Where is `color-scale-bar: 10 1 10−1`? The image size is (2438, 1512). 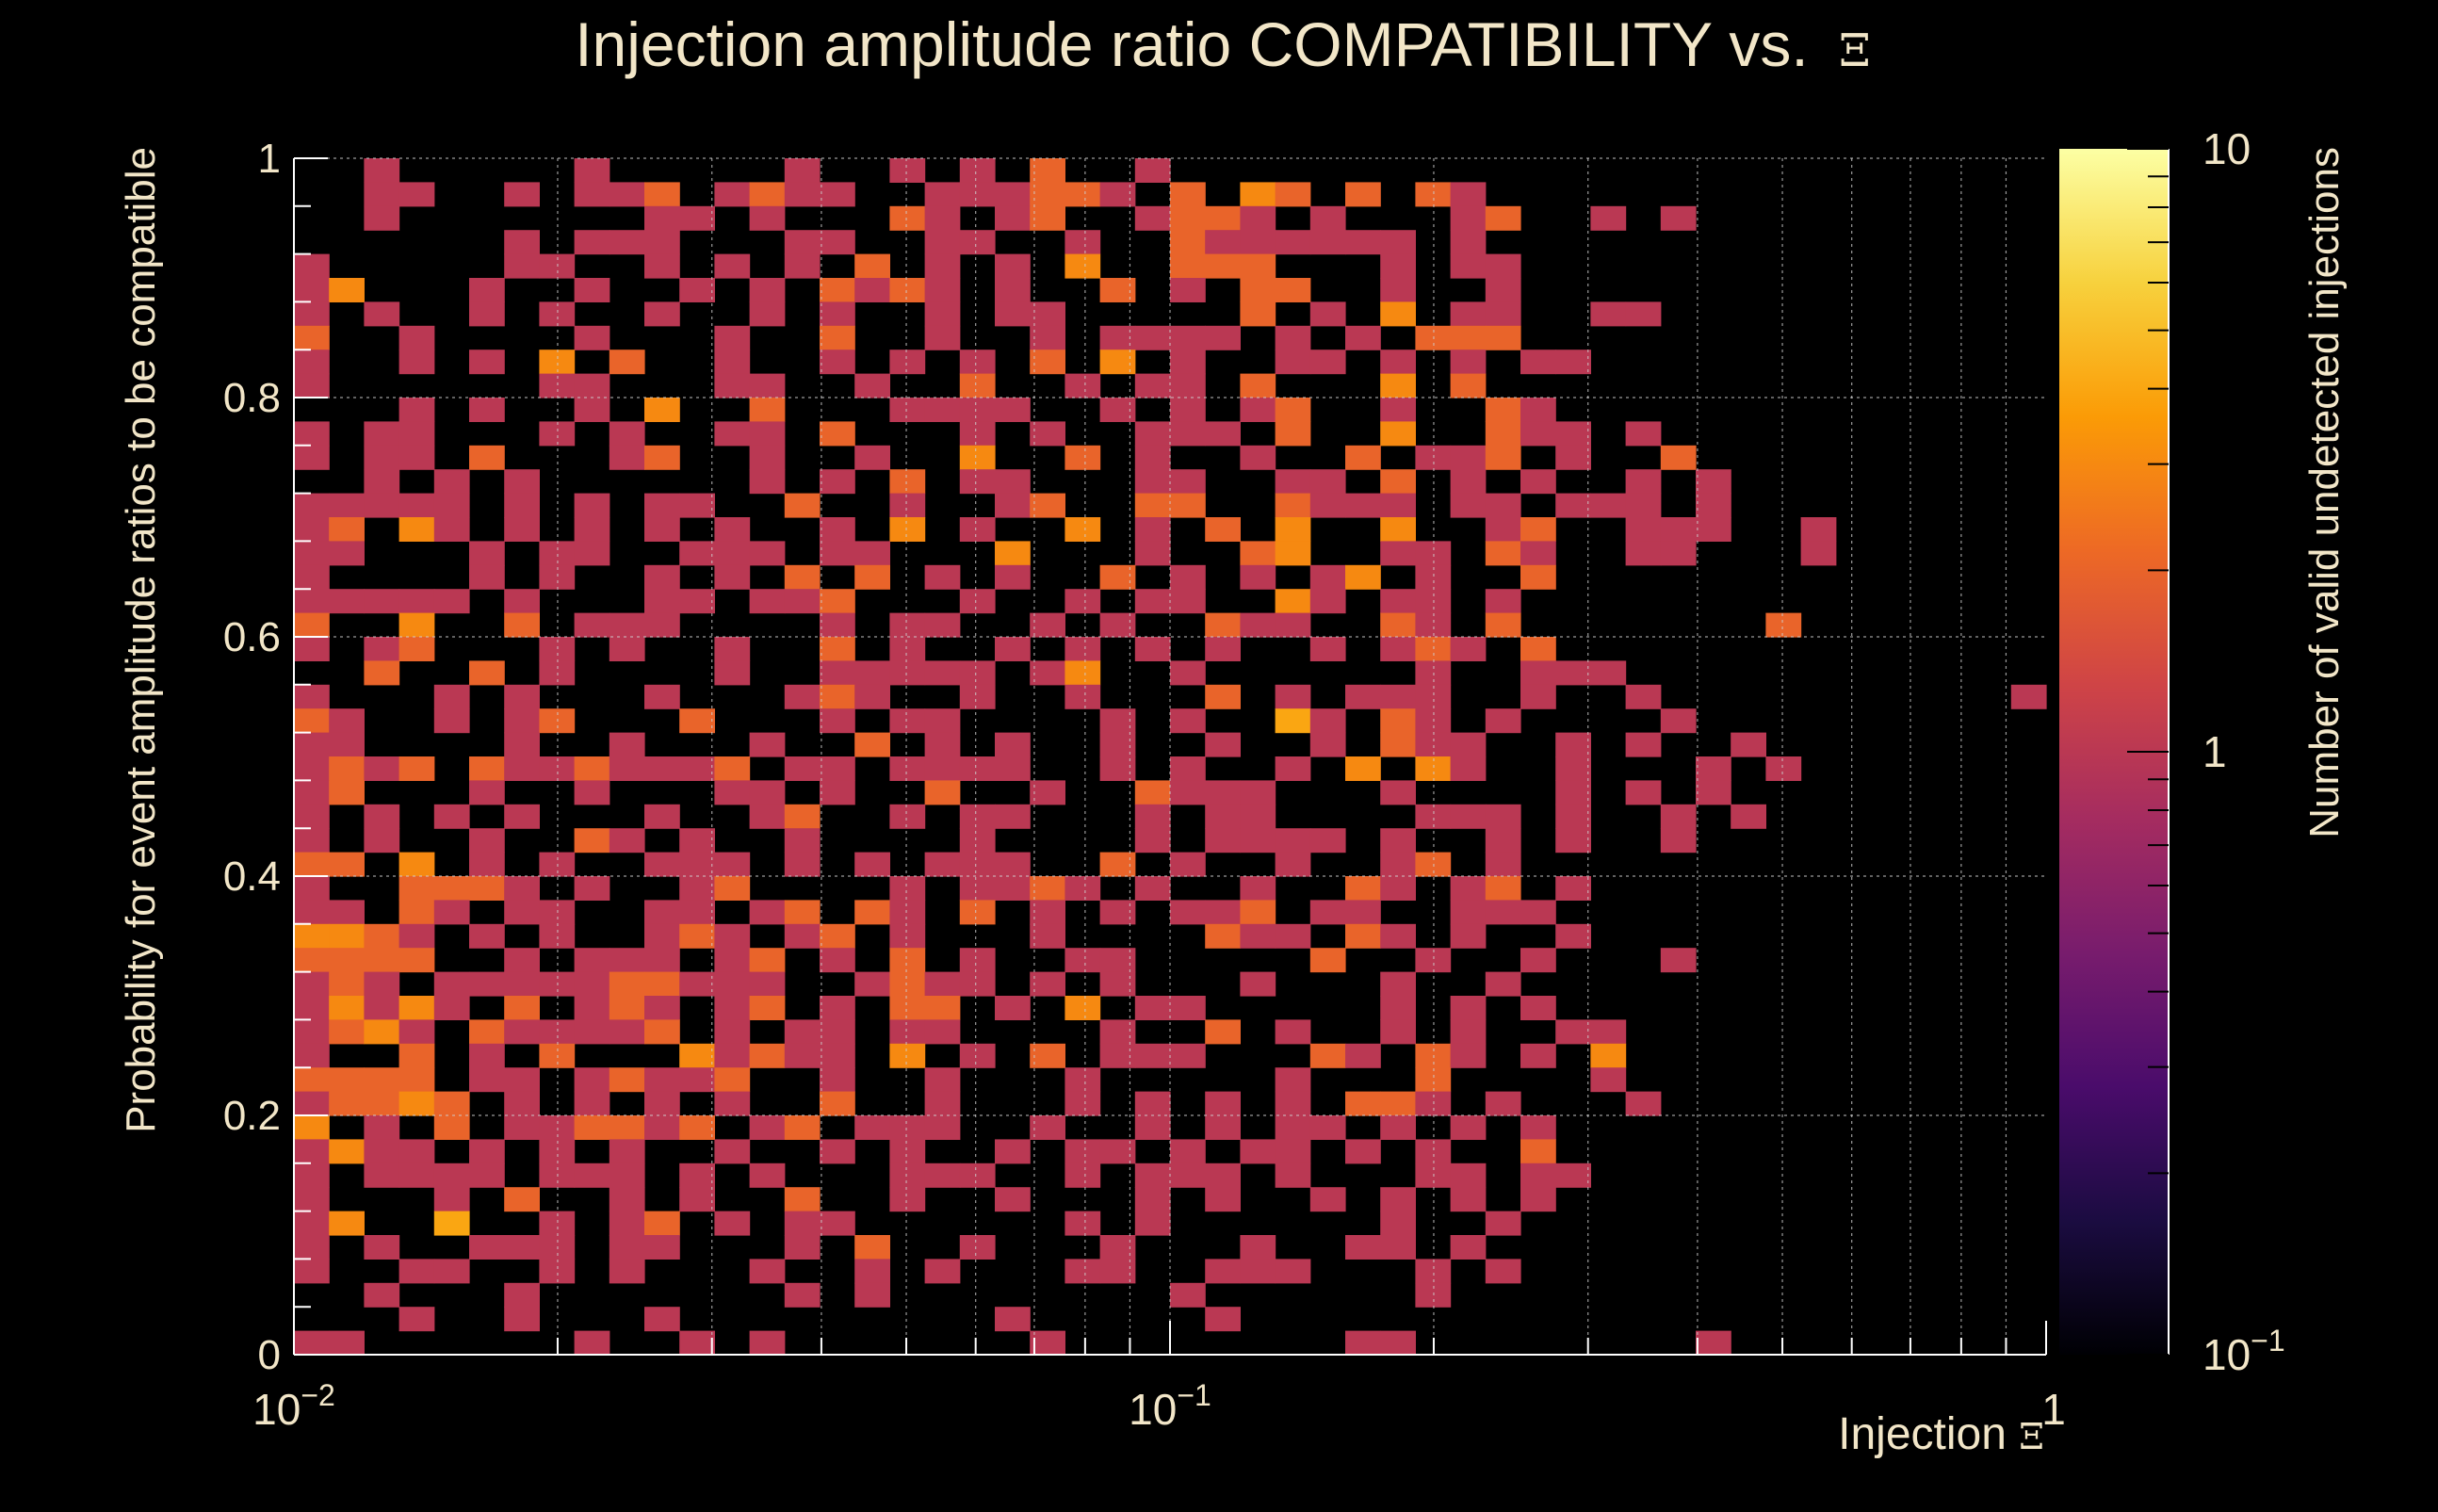
color-scale-bar: 10 1 10−1 is located at coordinates (2172, 751).